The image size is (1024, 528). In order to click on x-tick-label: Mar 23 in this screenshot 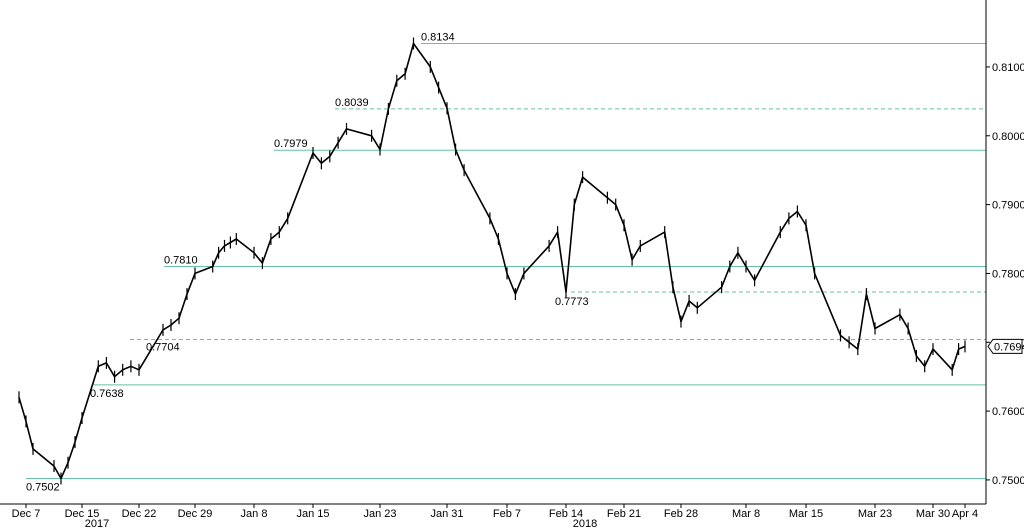, I will do `click(875, 514)`.